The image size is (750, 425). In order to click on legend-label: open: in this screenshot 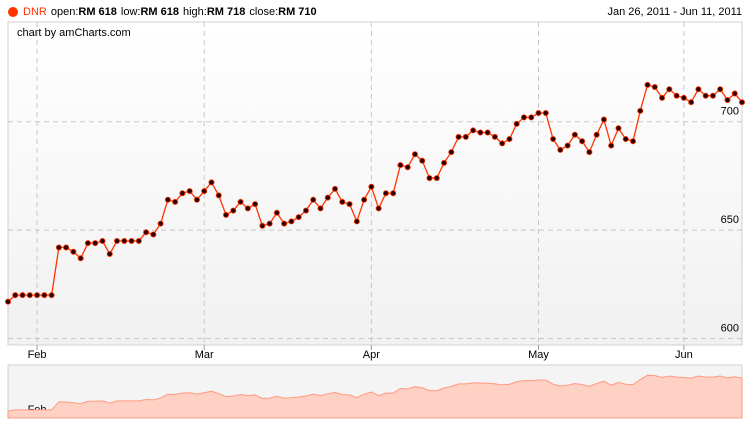, I will do `click(65, 12)`.